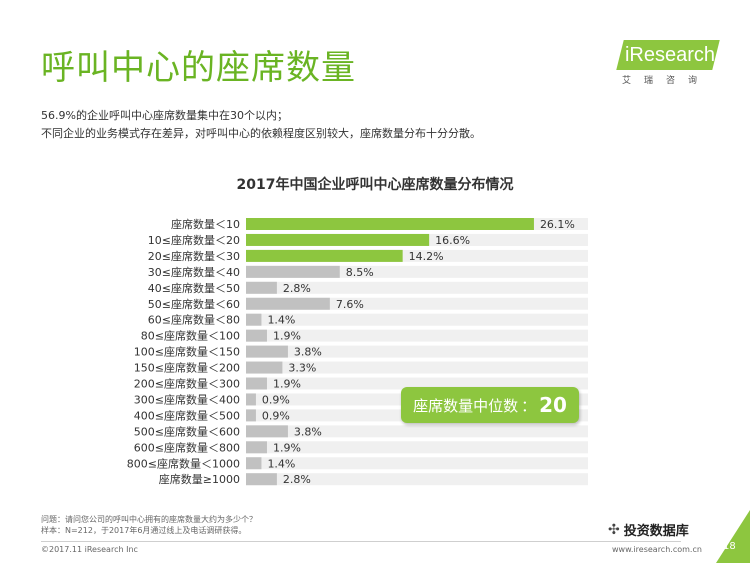  I want to click on iresearch-logo: iResearch 艾瑞咨询, so click(668, 65).